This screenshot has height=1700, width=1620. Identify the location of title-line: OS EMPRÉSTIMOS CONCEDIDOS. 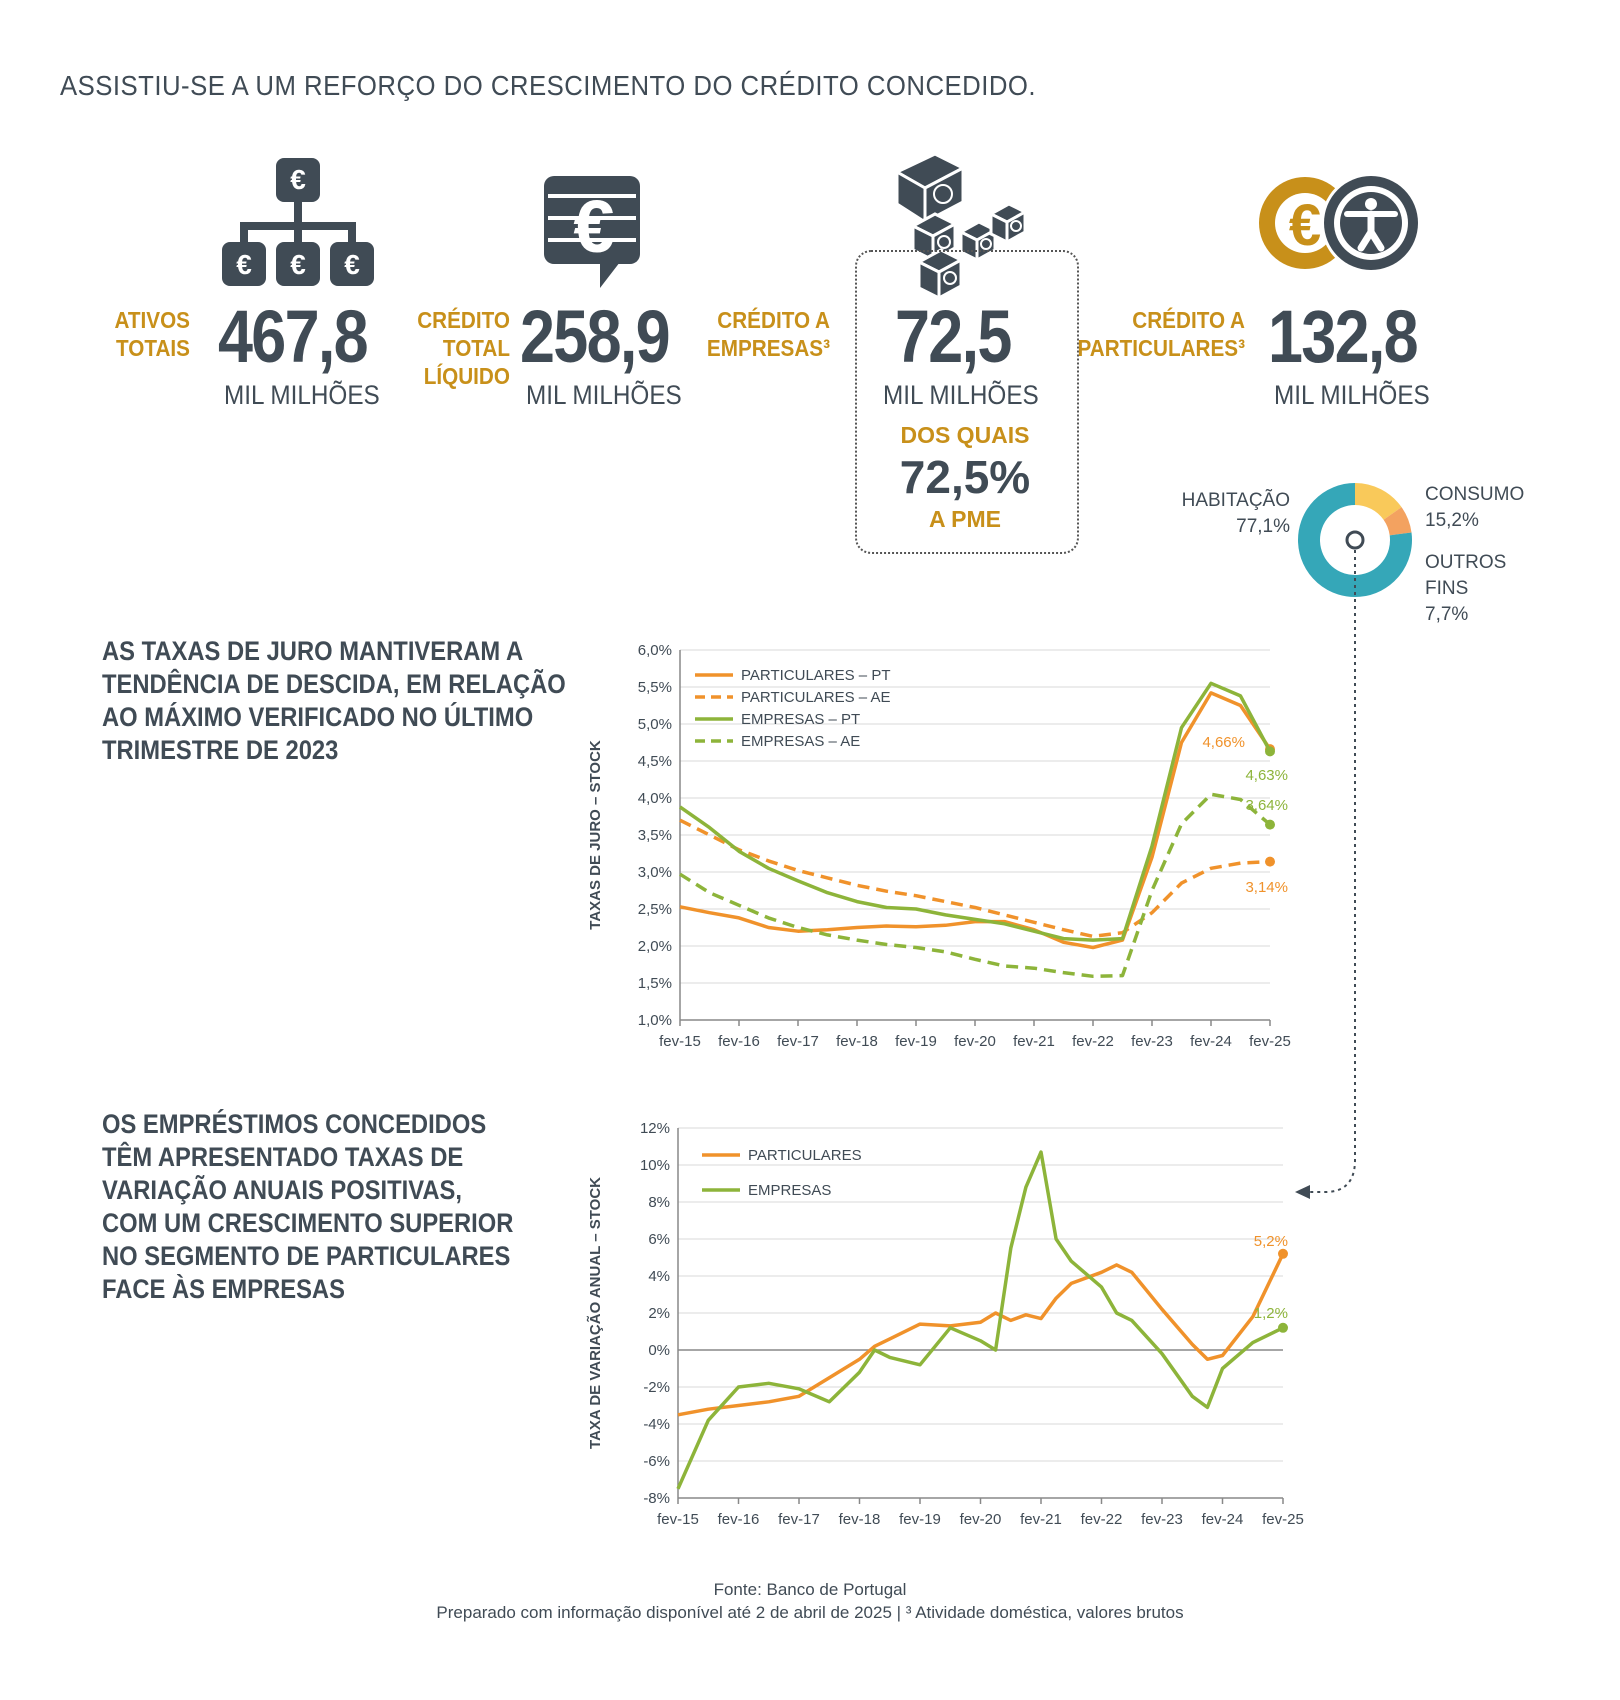
(294, 1124).